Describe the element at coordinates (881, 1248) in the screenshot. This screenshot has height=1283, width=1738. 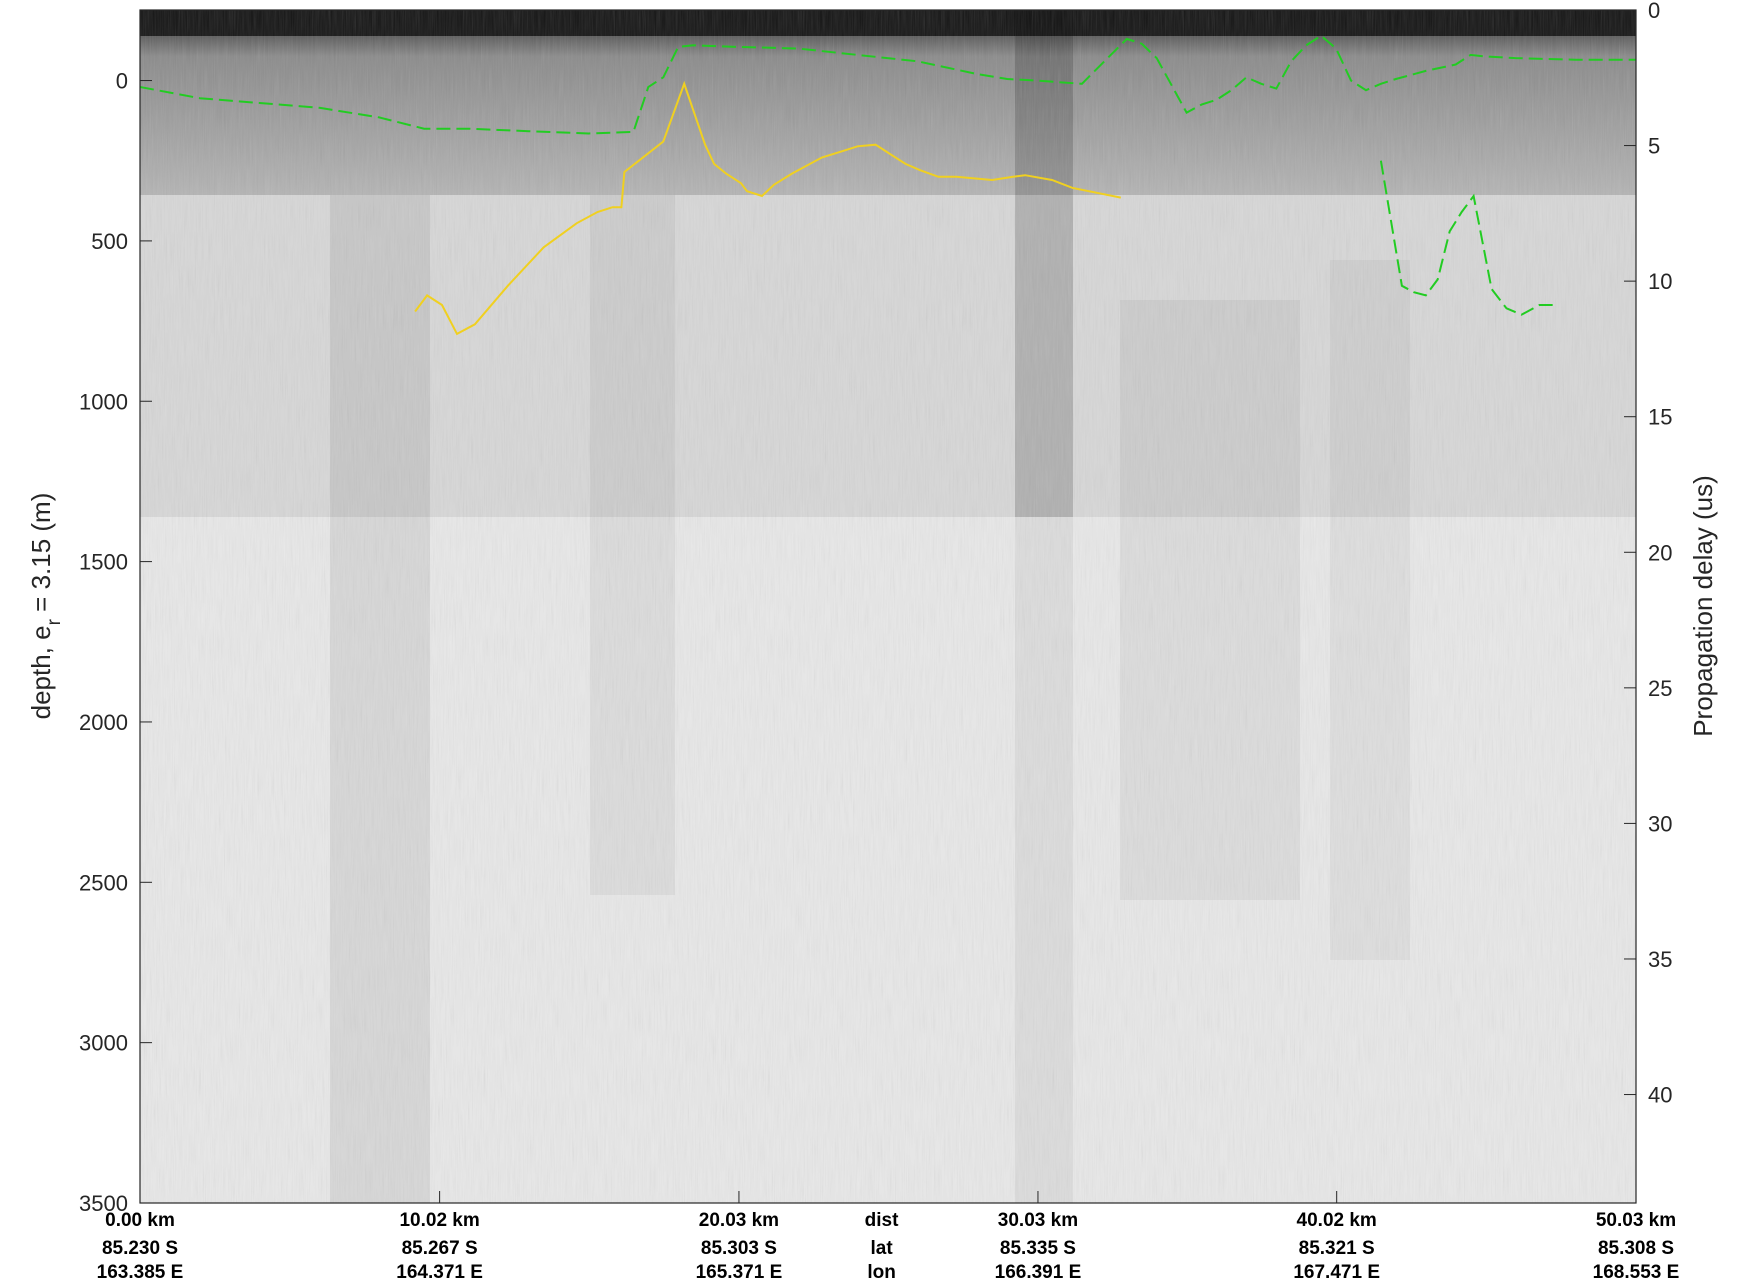
I see `row-label-lat: lat` at that location.